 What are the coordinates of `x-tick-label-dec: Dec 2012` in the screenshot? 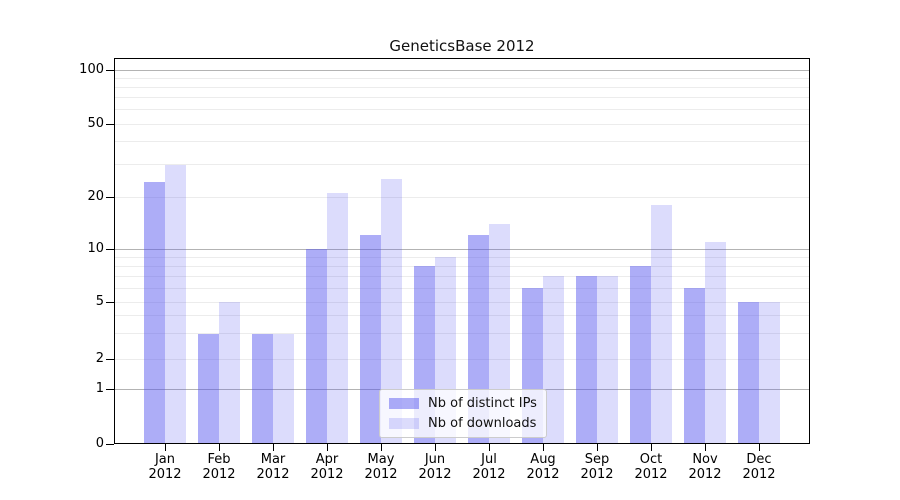 It's located at (759, 467).